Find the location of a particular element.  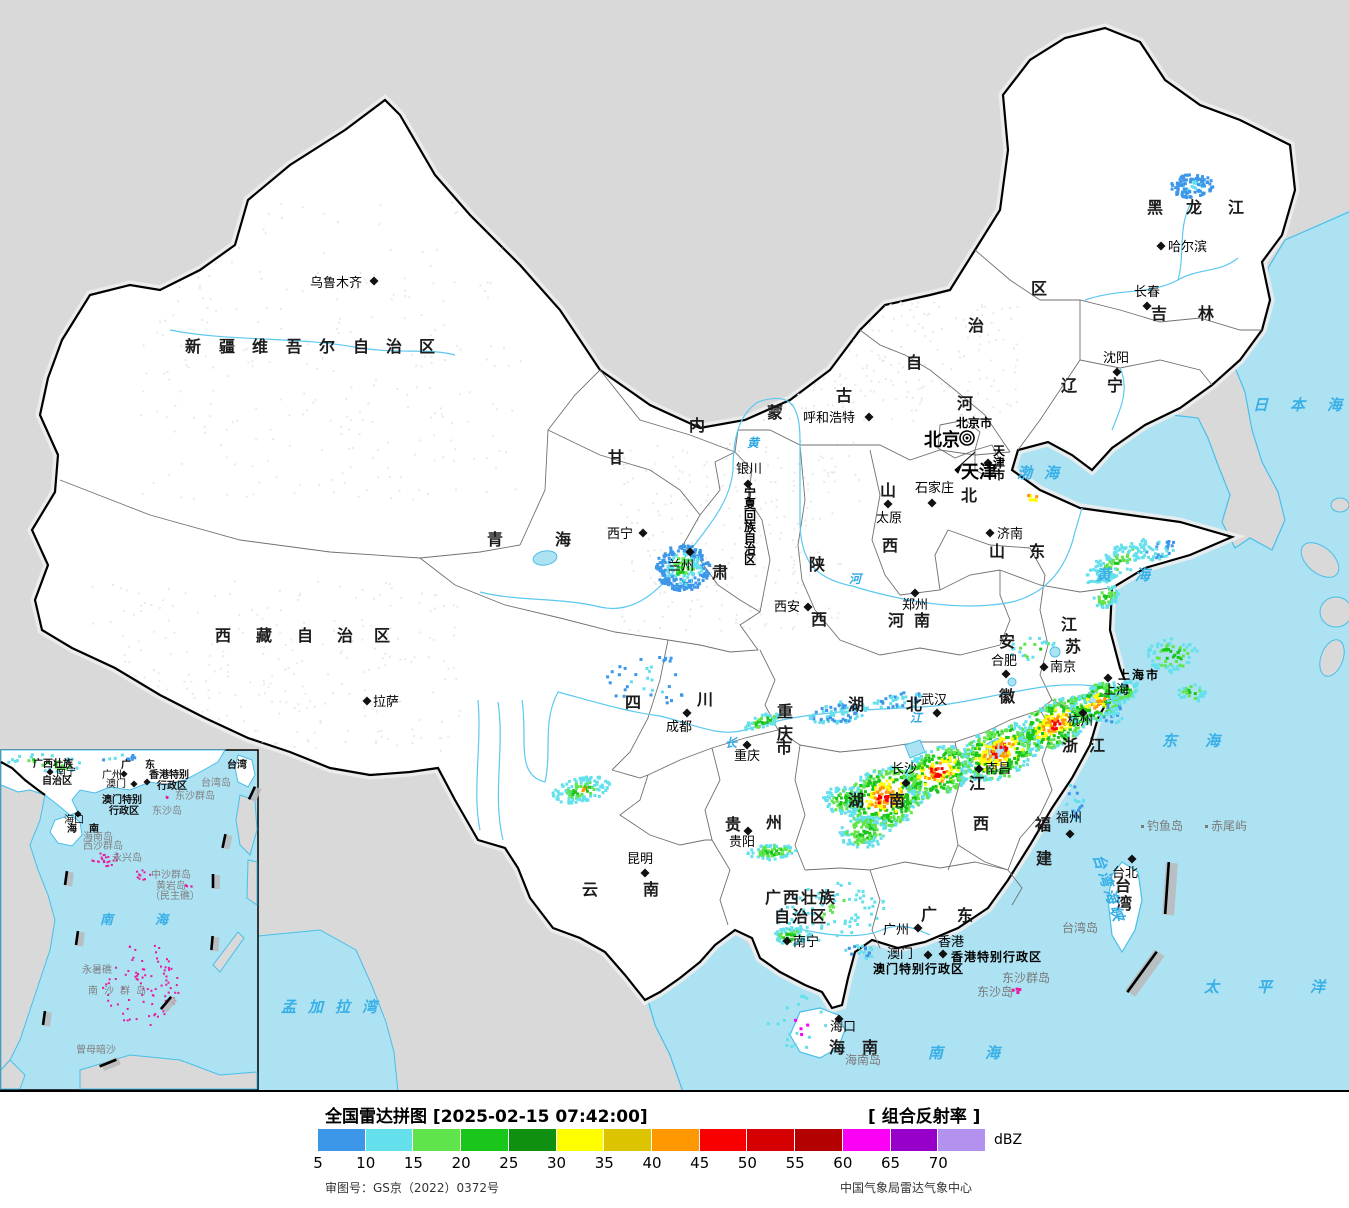

map-label: 区 is located at coordinates (750, 560).